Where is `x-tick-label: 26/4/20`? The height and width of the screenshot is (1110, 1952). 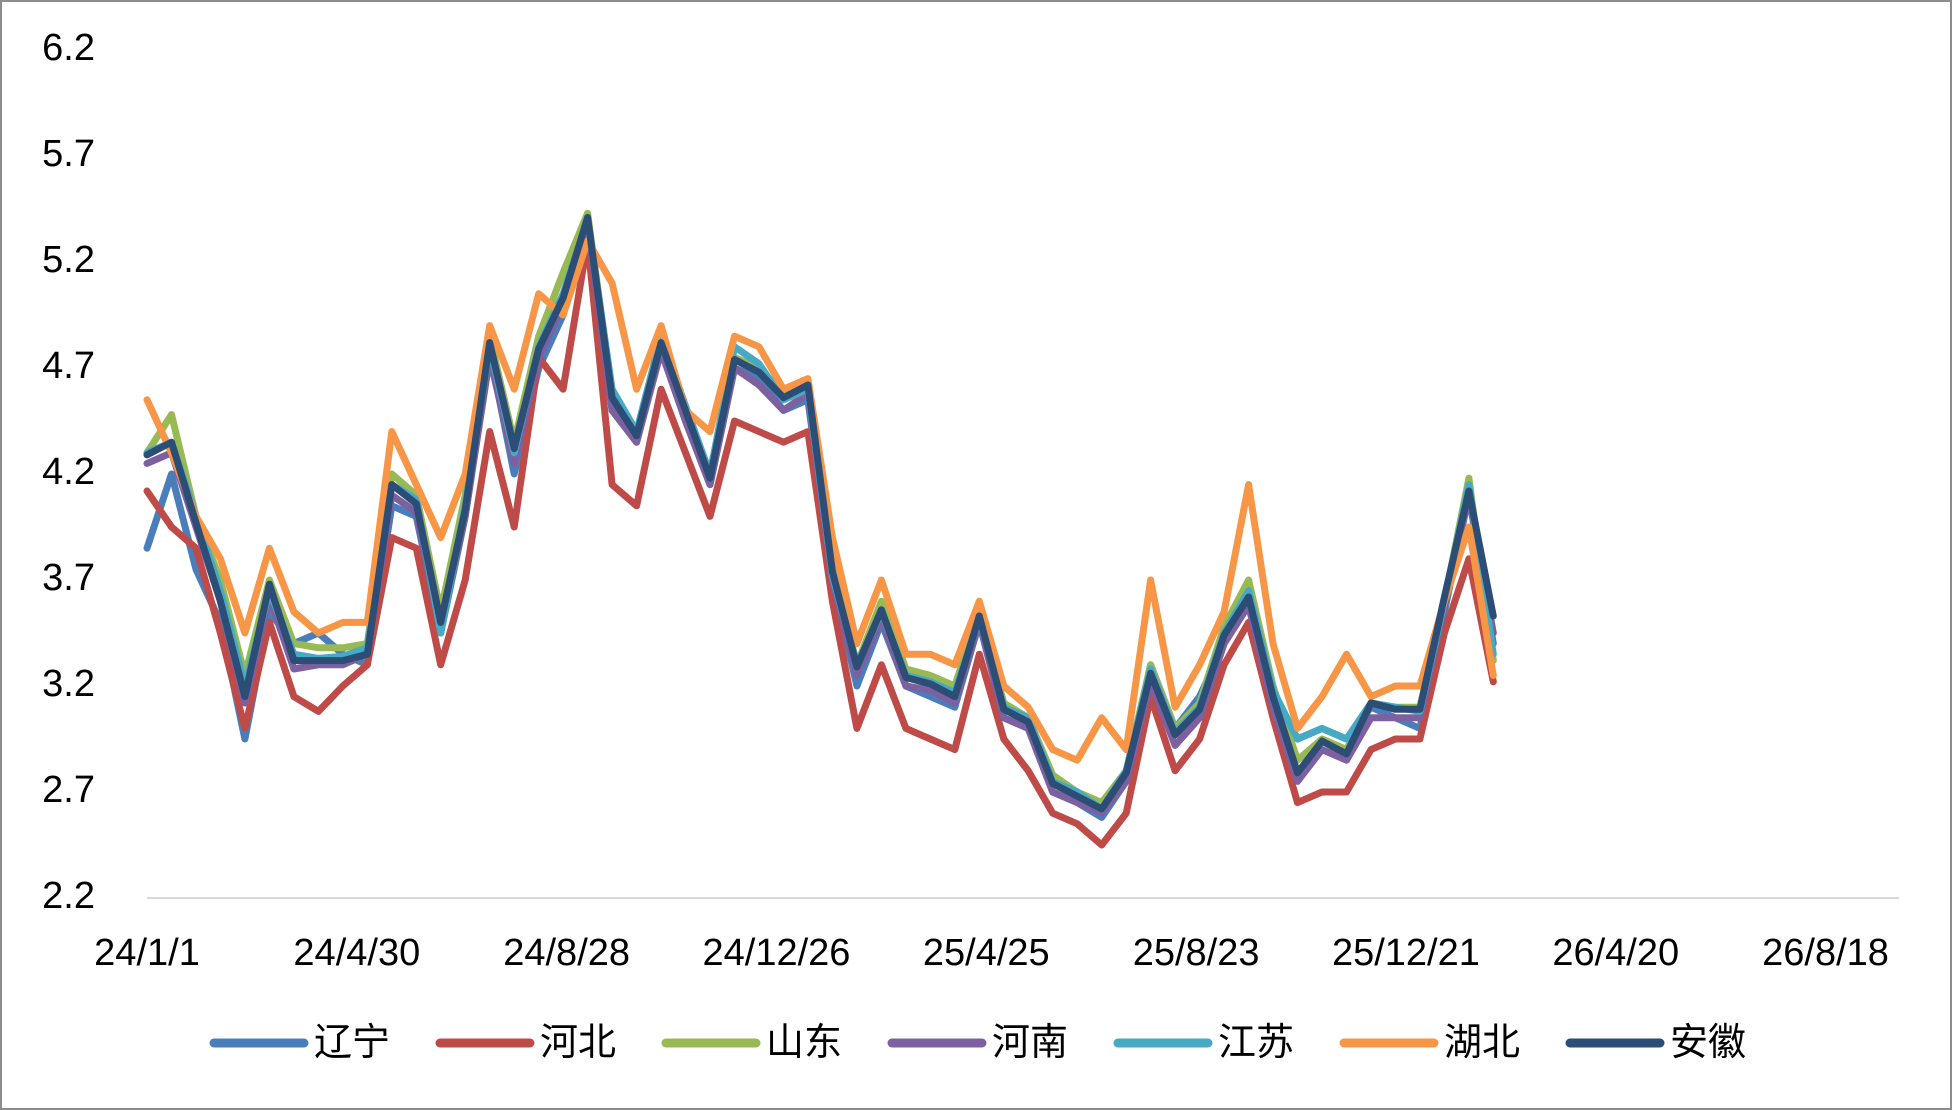
x-tick-label: 26/4/20 is located at coordinates (1615, 953).